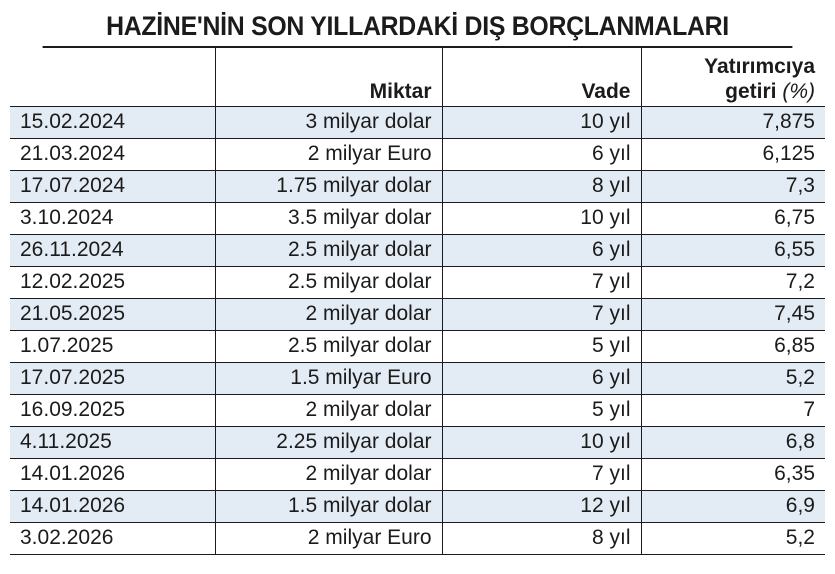 This screenshot has width=835, height=574. What do you see at coordinates (112, 538) in the screenshot?
I see `cell-date: 3.02.2026` at bounding box center [112, 538].